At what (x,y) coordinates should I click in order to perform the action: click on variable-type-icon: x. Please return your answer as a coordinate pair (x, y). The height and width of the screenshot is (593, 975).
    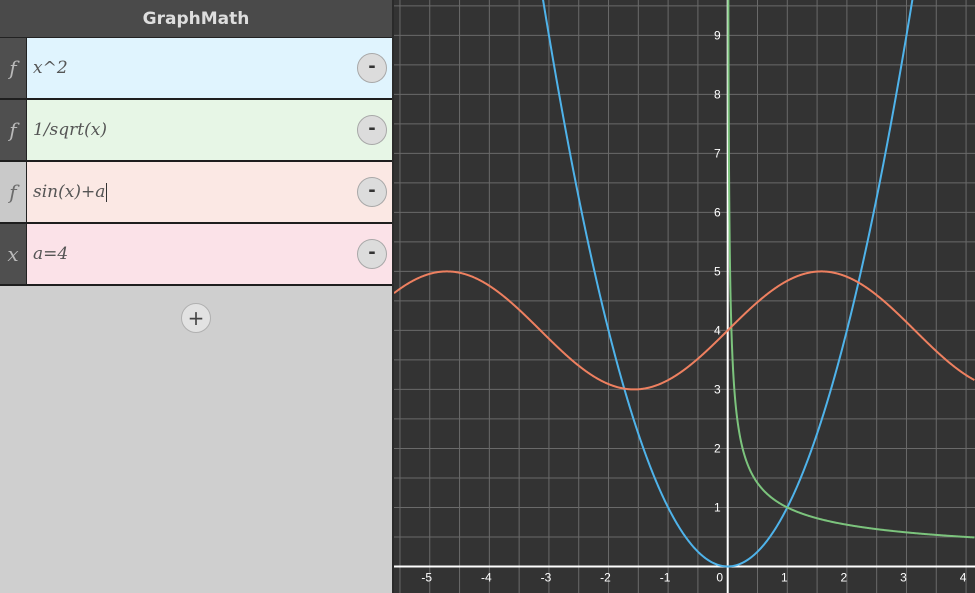
    Looking at the image, I should click on (13, 254).